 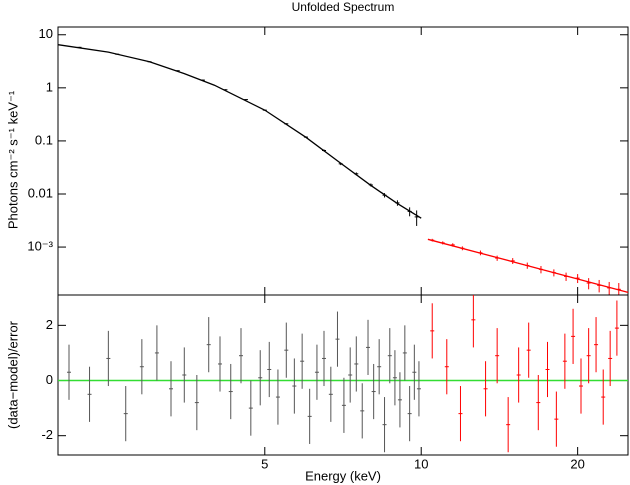 What do you see at coordinates (421, 463) in the screenshot?
I see `x-tick-label: 10` at bounding box center [421, 463].